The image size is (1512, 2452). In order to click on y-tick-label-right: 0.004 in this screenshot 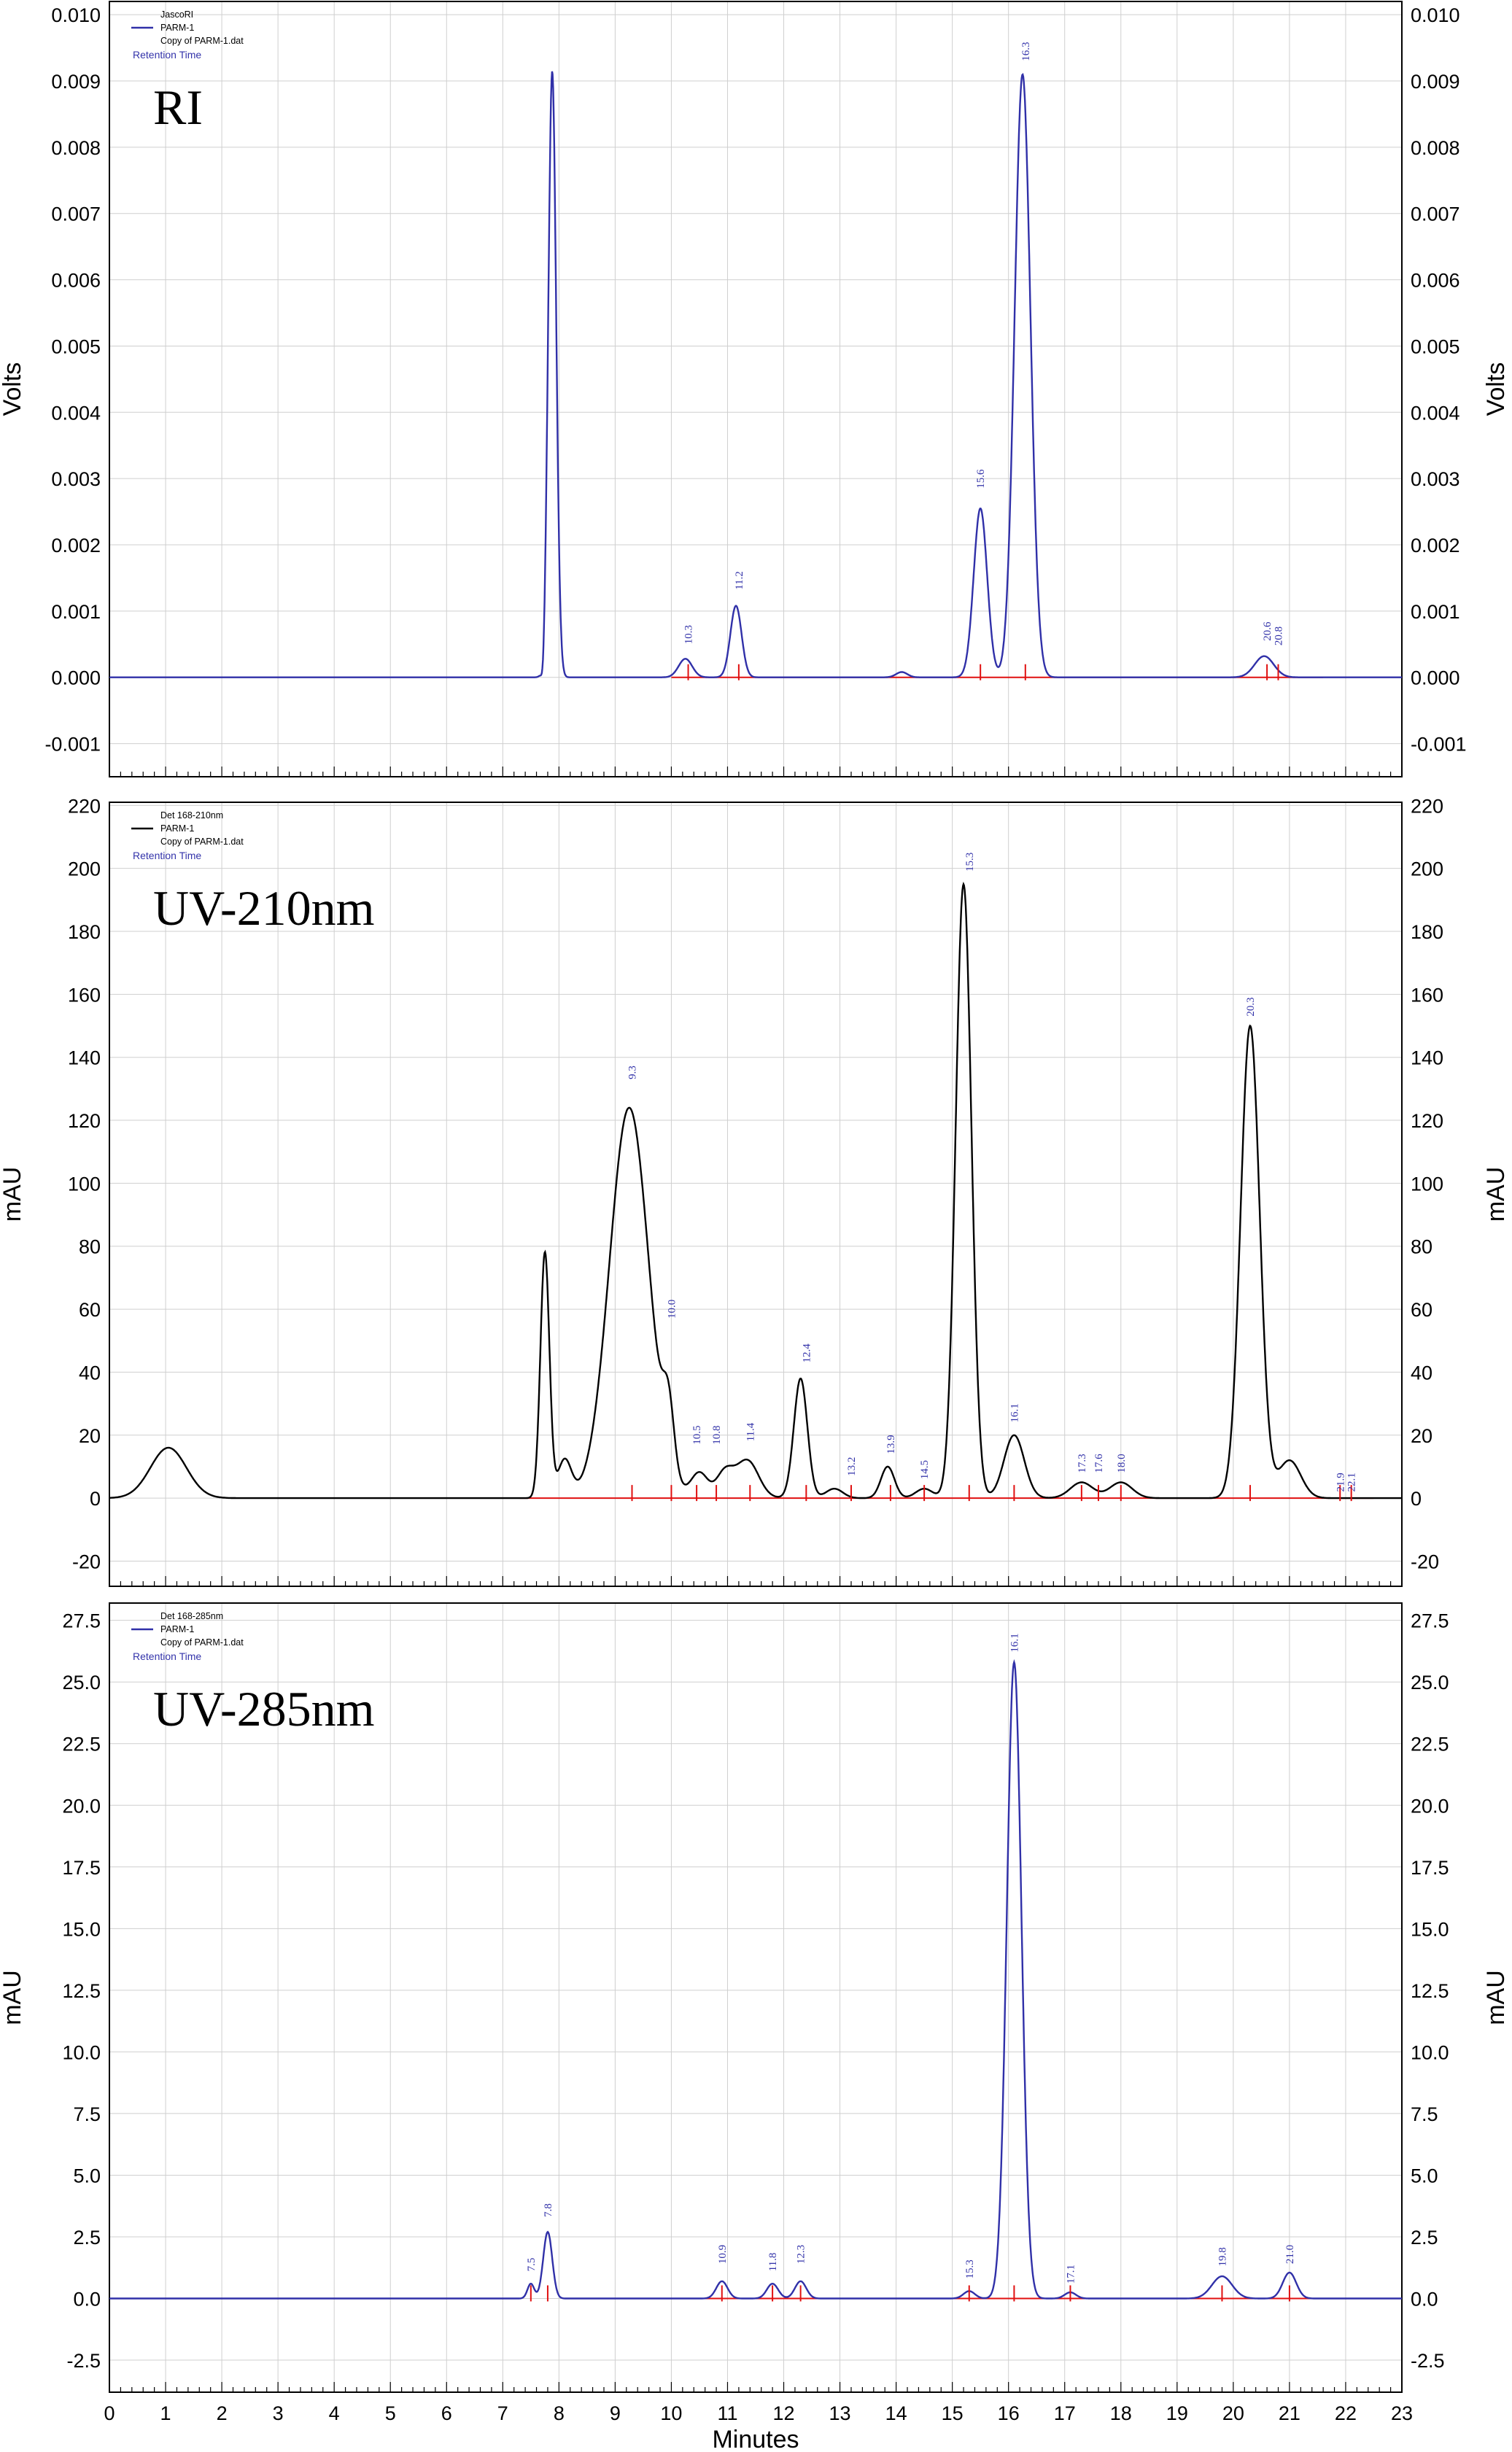, I will do `click(1436, 413)`.